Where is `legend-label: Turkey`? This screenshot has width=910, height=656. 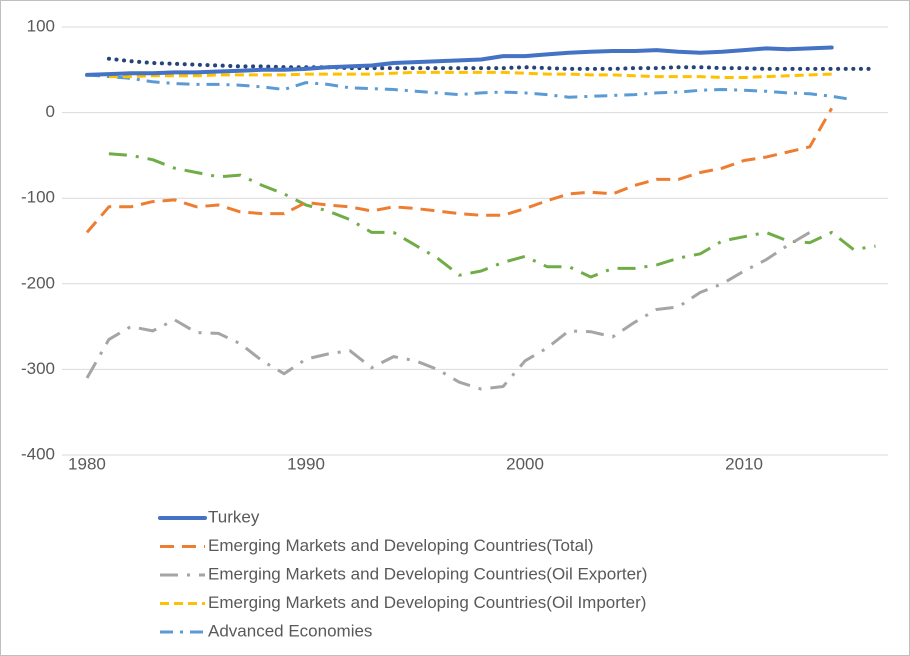 legend-label: Turkey is located at coordinates (234, 516).